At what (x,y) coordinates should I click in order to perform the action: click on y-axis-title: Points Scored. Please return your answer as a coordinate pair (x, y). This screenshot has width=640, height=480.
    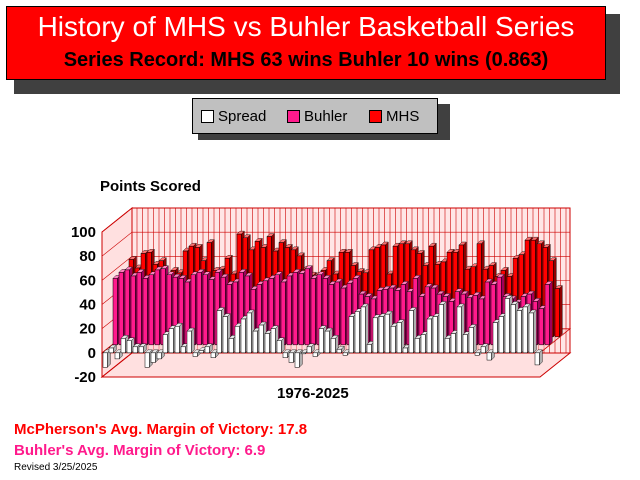
    Looking at the image, I should click on (150, 186).